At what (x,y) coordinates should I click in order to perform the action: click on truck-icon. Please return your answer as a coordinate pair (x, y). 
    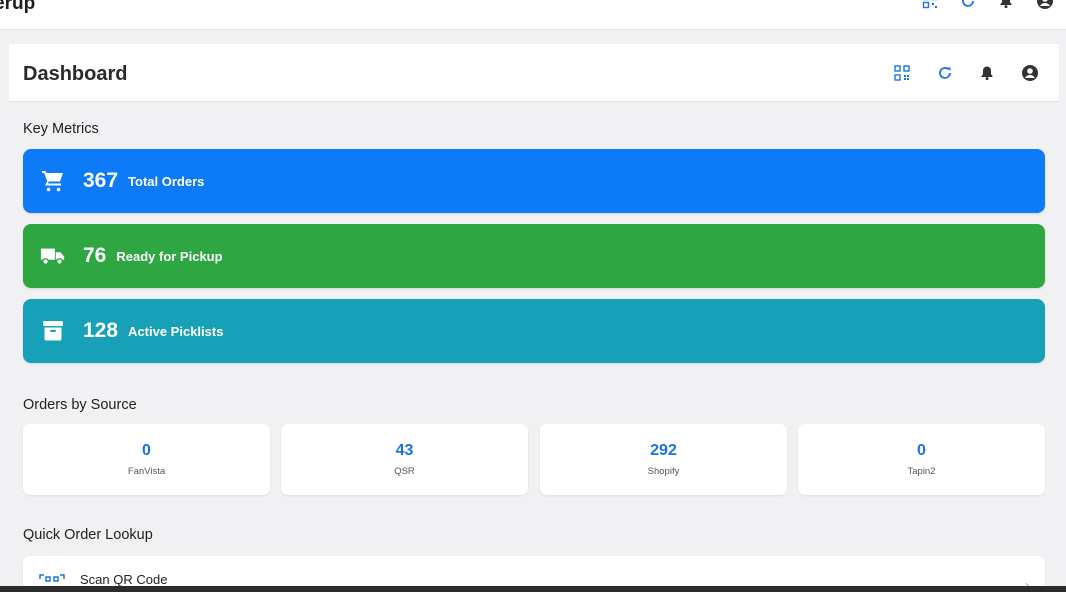
    Looking at the image, I should click on (53, 256).